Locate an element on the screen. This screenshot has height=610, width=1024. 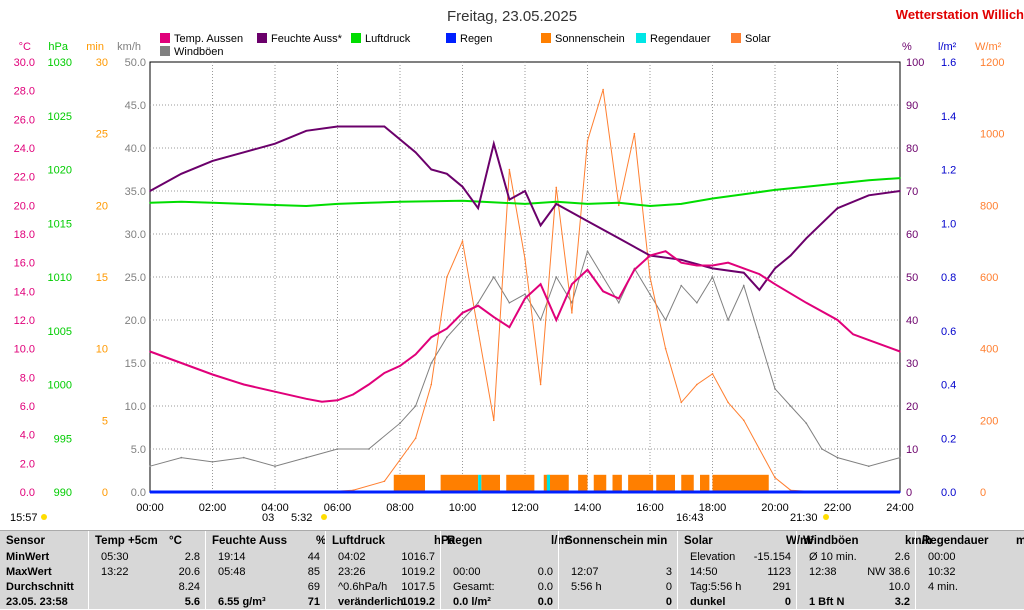
x-tick-label: 22:00 is located at coordinates (838, 508).